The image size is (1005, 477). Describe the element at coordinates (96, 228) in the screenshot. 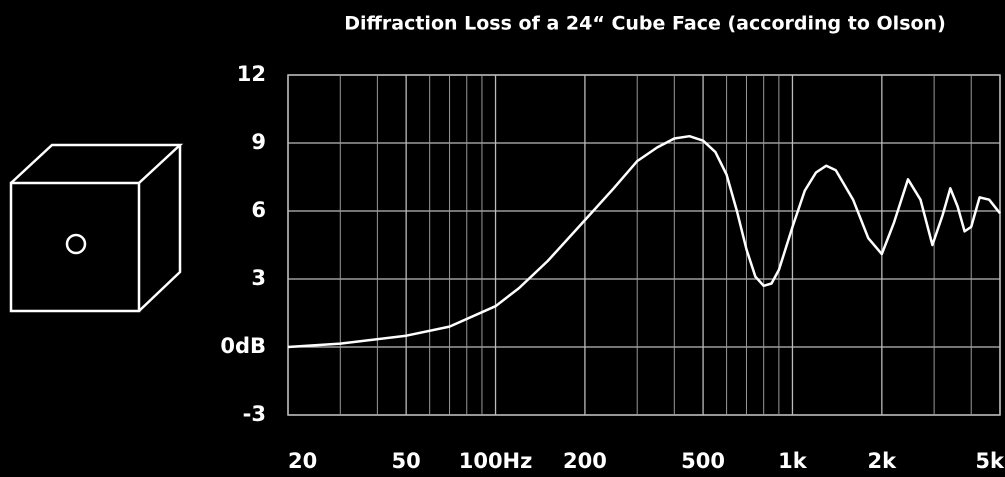

I see `cube-icon` at that location.